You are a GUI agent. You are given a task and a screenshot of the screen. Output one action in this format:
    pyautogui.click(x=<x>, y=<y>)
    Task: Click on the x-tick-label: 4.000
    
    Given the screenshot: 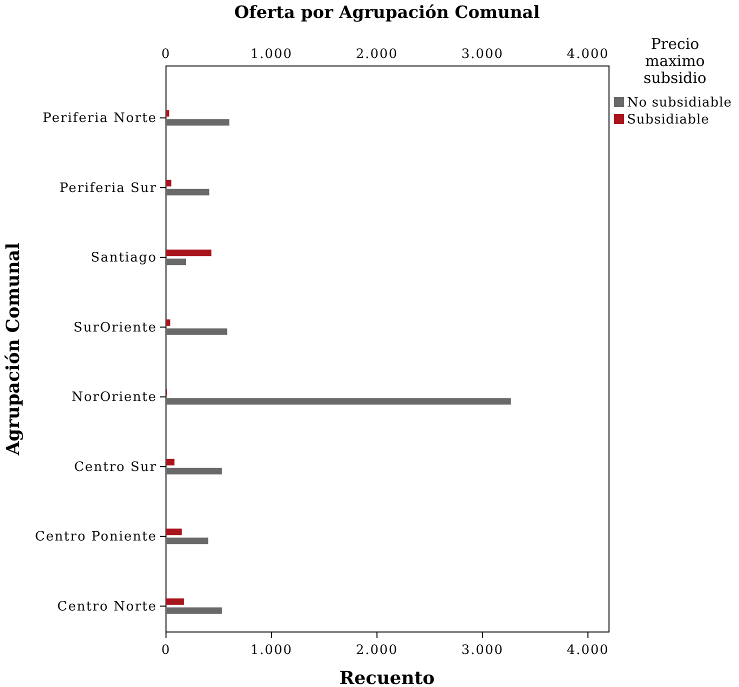 What is the action you would take?
    pyautogui.click(x=588, y=650)
    